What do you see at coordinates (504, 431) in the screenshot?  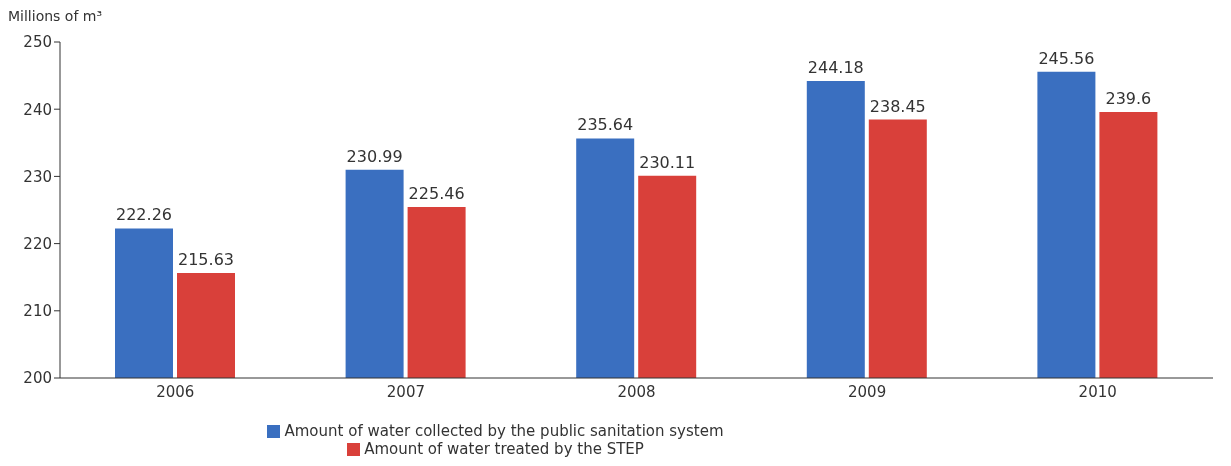 I see `legend-label: Amount of water collected by the public sanitation system` at bounding box center [504, 431].